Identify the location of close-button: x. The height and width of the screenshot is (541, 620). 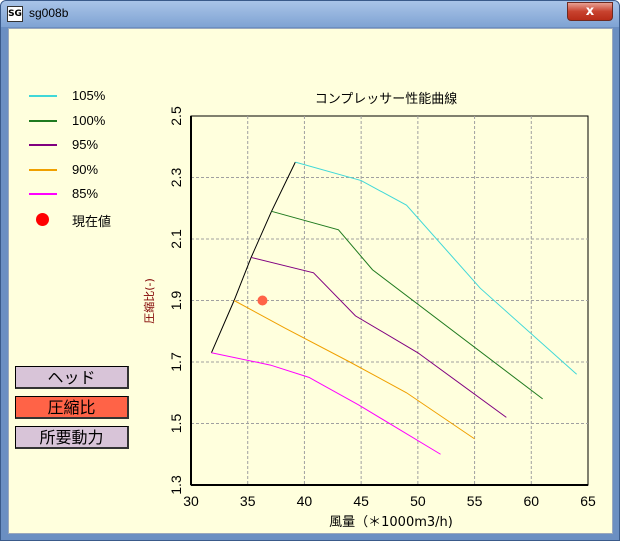
(590, 11).